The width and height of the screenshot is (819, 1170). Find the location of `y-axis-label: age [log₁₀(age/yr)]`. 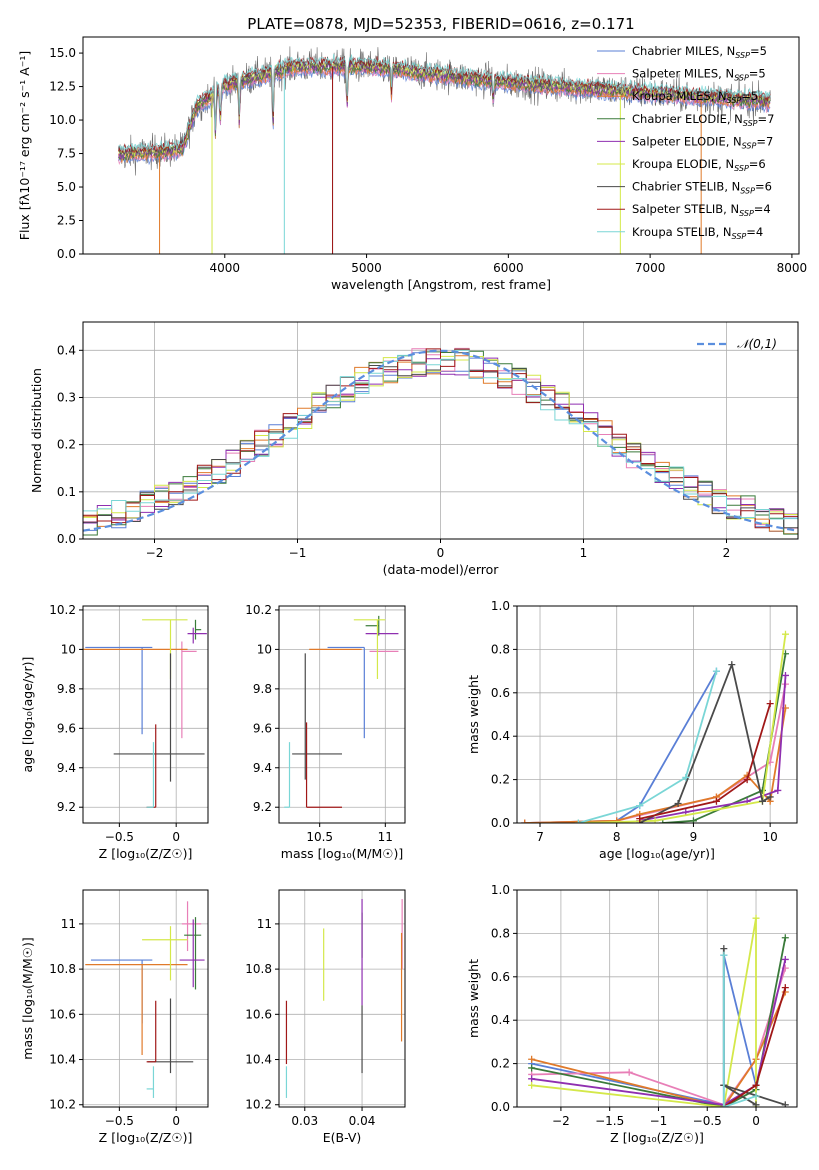

y-axis-label: age [log₁₀(age/yr)] is located at coordinates (27, 715).